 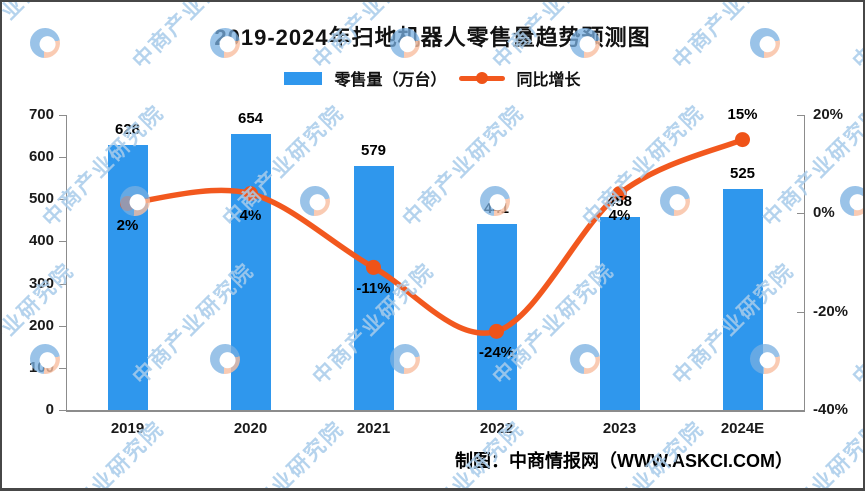 I want to click on y-axis-right-label: -40%, so click(x=831, y=409).